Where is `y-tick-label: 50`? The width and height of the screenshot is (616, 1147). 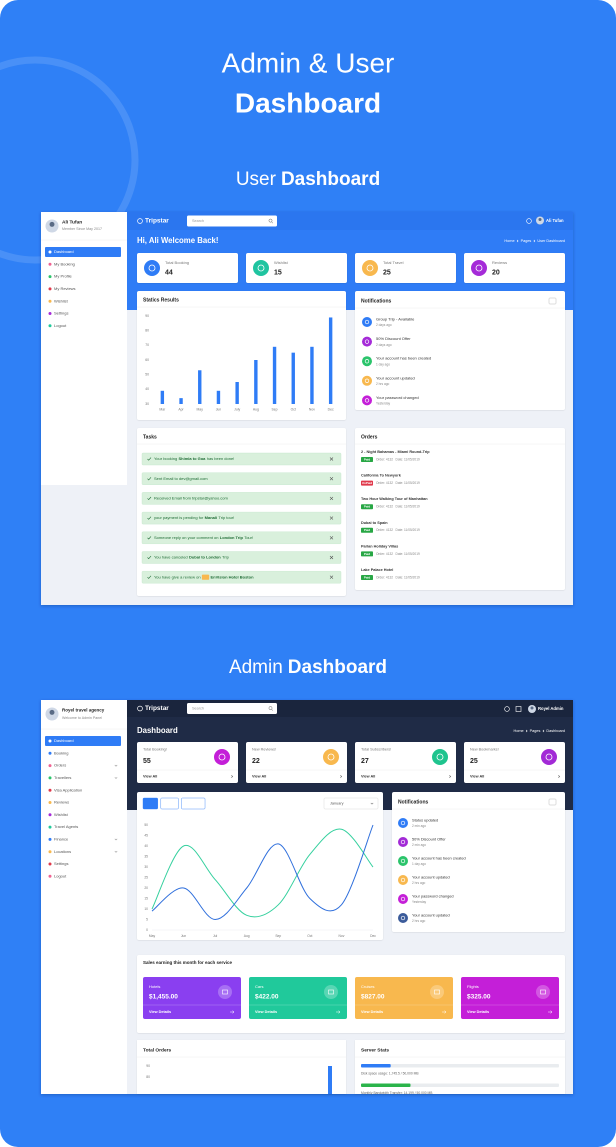
y-tick-label: 50 is located at coordinates (146, 825).